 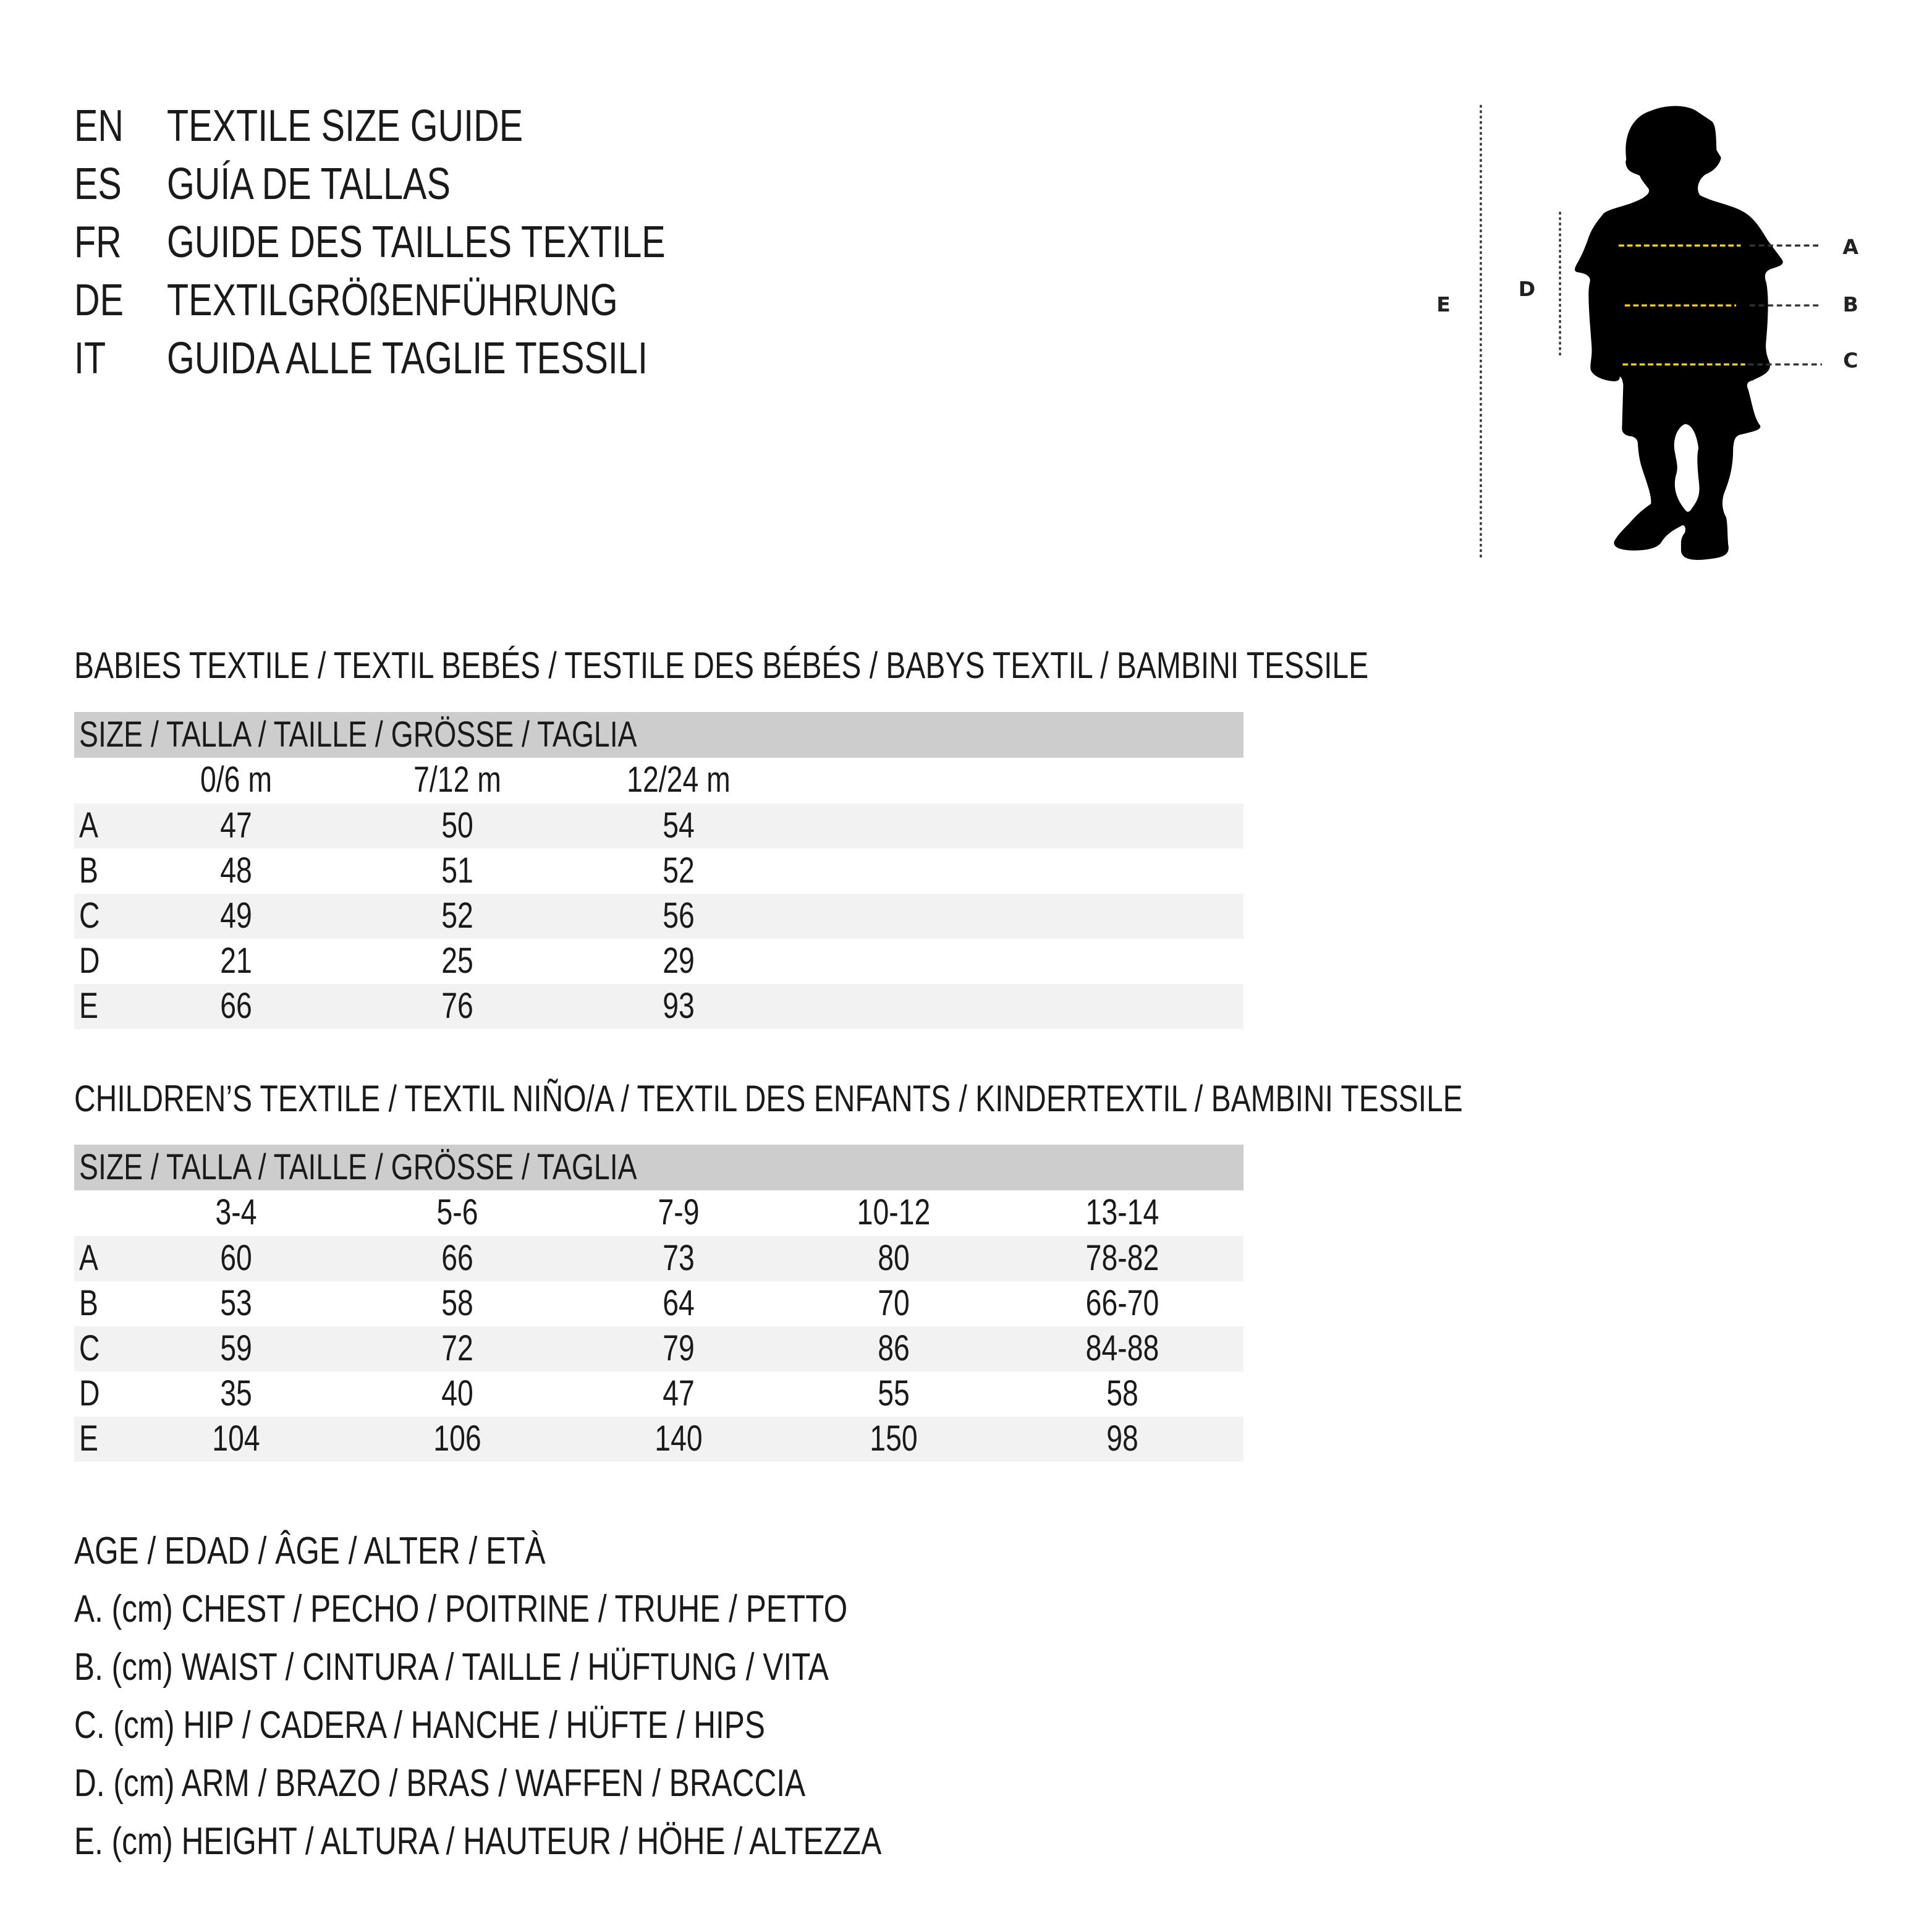 What do you see at coordinates (1443, 304) in the screenshot?
I see `label-e: E` at bounding box center [1443, 304].